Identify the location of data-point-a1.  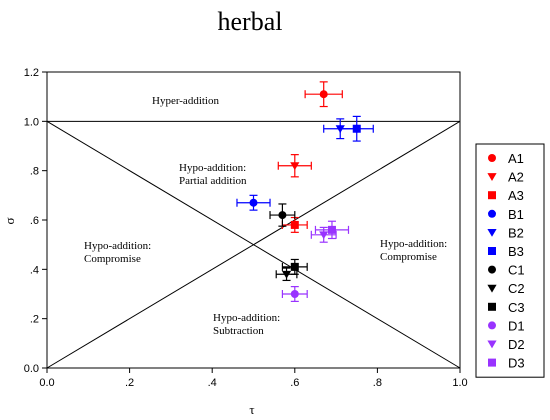
(323, 94).